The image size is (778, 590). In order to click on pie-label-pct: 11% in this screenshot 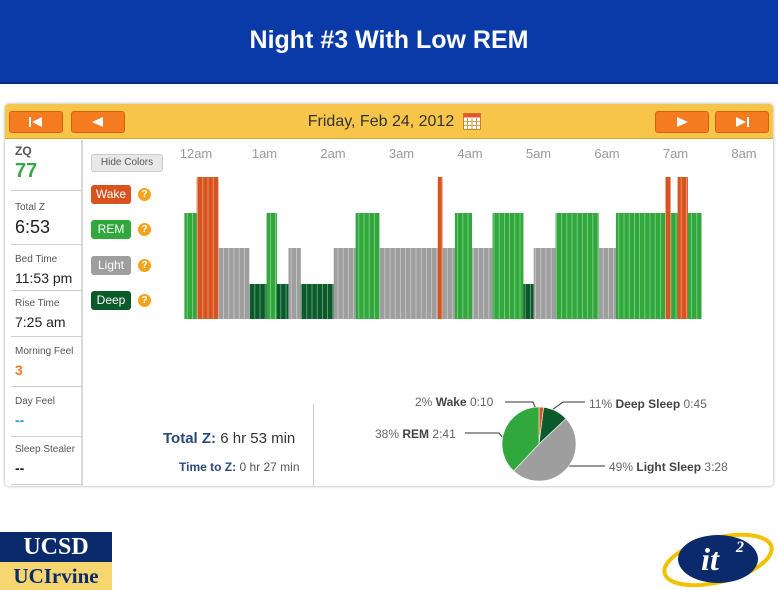, I will do `click(601, 404)`.